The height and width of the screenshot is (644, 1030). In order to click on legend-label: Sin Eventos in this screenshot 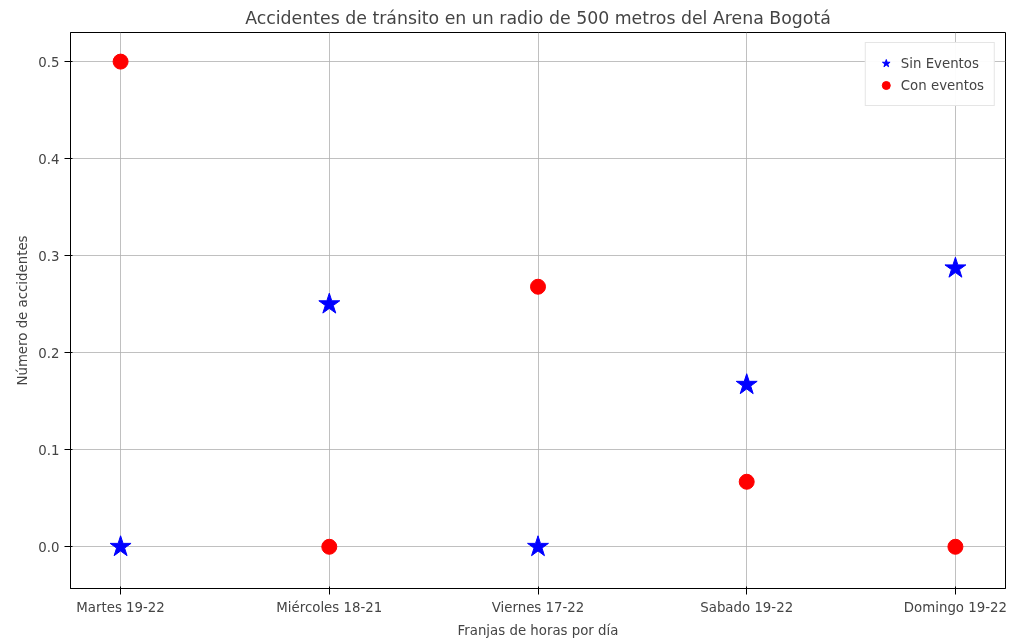, I will do `click(939, 63)`.